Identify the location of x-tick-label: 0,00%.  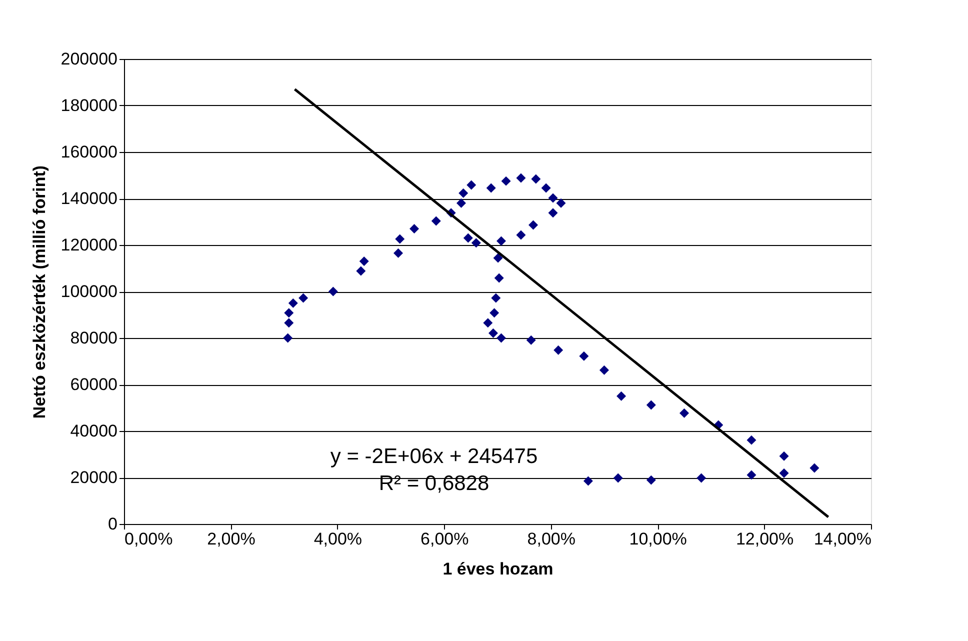
(148, 539).